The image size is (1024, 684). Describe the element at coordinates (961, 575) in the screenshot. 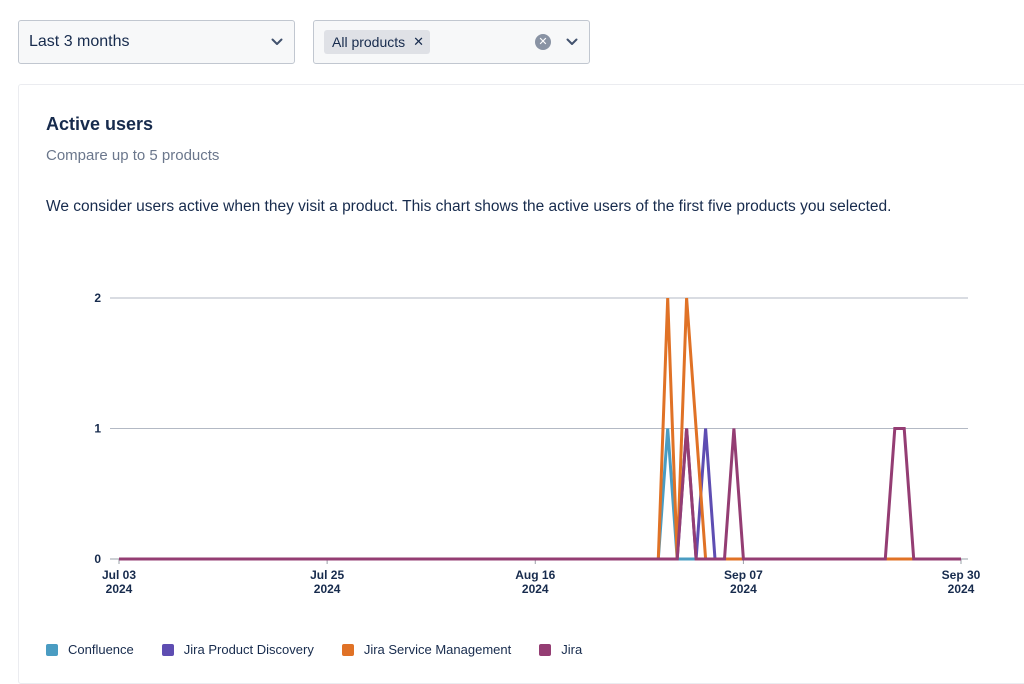

I see `x-tick-label: Sep 30` at that location.